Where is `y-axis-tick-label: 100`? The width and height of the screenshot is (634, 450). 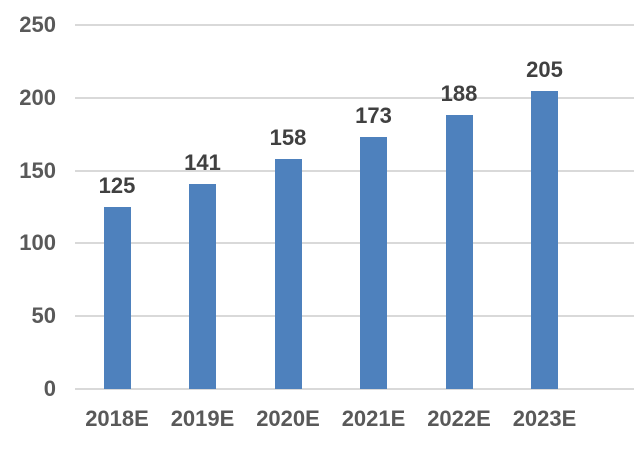
y-axis-tick-label: 100 is located at coordinates (37, 243).